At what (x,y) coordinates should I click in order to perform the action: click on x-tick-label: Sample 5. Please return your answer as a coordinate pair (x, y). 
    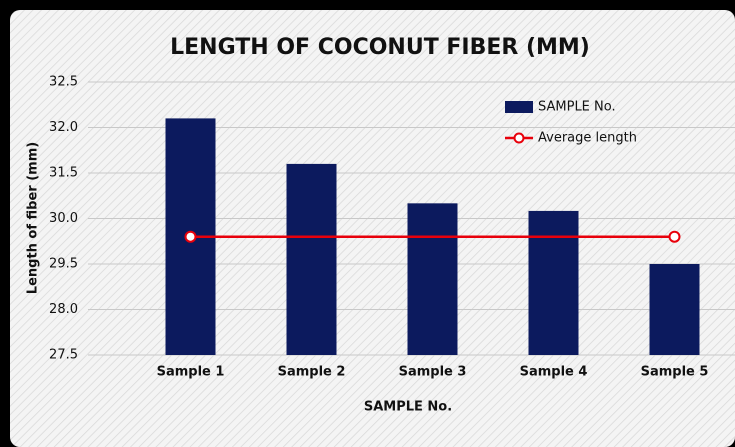
    Looking at the image, I should click on (675, 372).